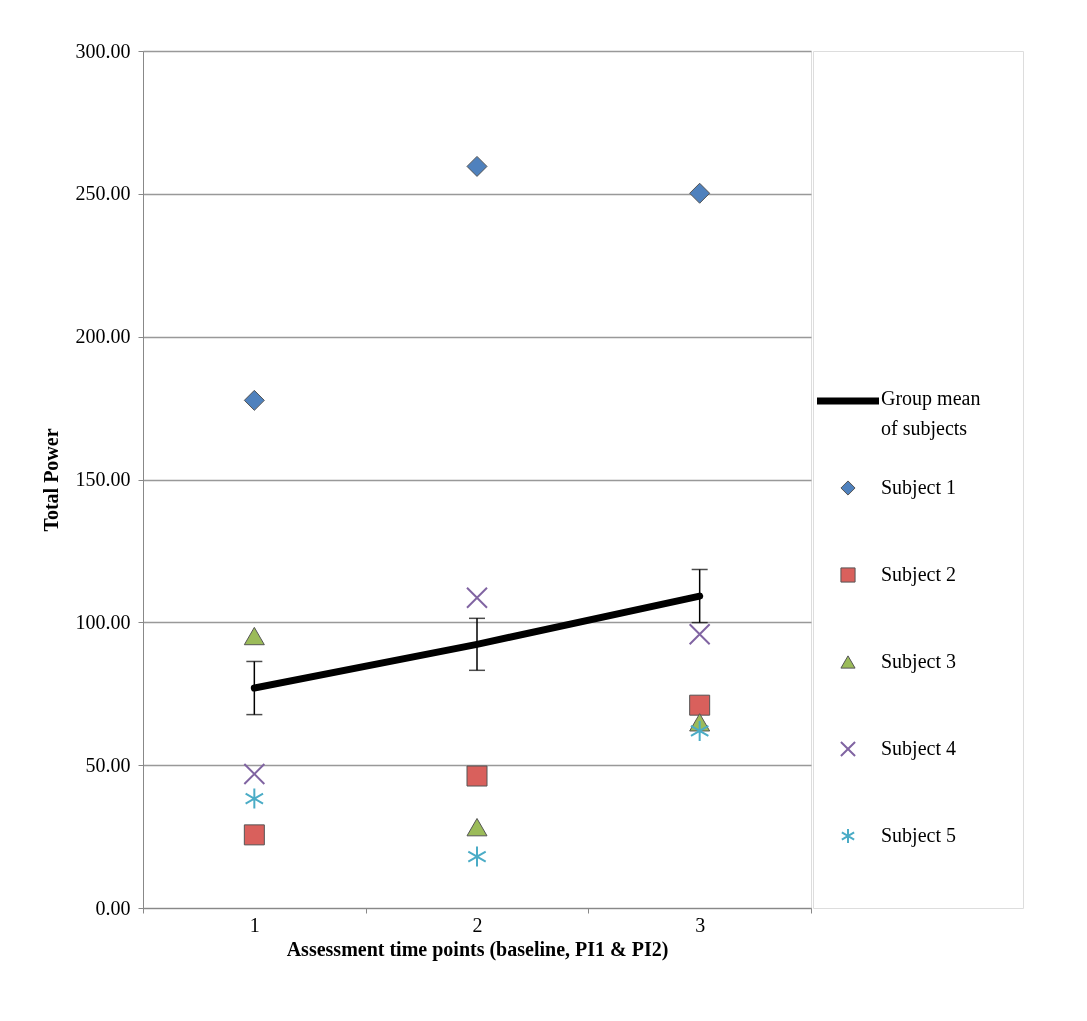  Describe the element at coordinates (700, 924) in the screenshot. I see `x-tick-label: 3` at that location.